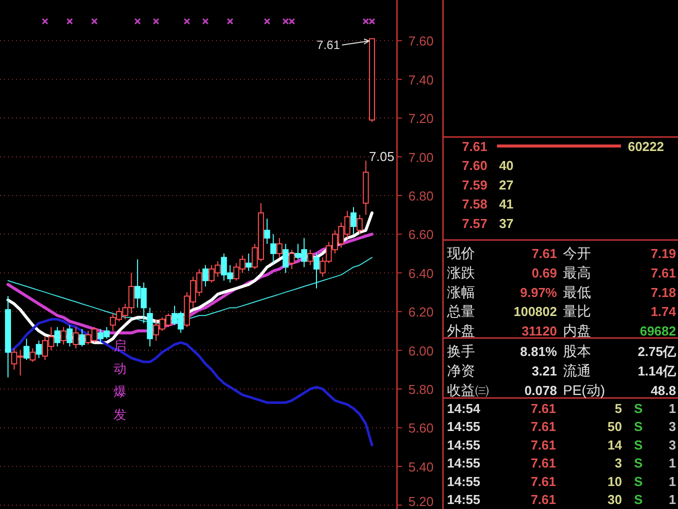 The height and width of the screenshot is (509, 678). What do you see at coordinates (540, 390) in the screenshot?
I see `text: 0.078` at bounding box center [540, 390].